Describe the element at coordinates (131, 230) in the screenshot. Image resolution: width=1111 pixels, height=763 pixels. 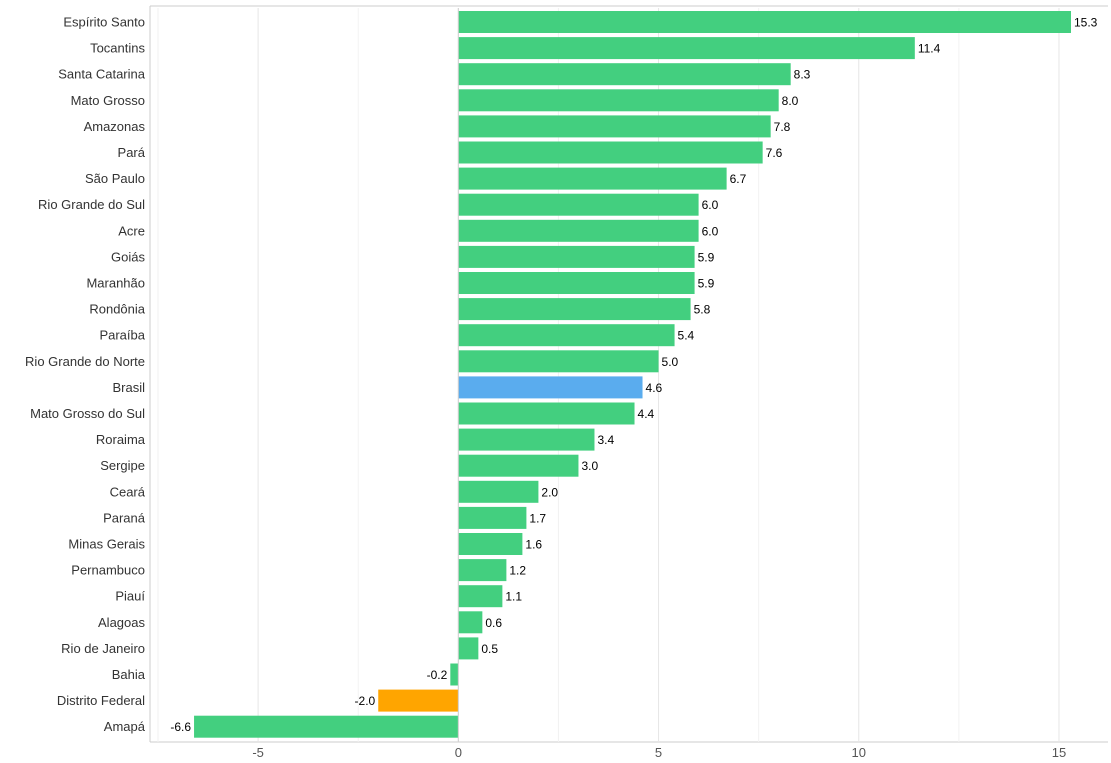
I see `category-label: Acre` at that location.